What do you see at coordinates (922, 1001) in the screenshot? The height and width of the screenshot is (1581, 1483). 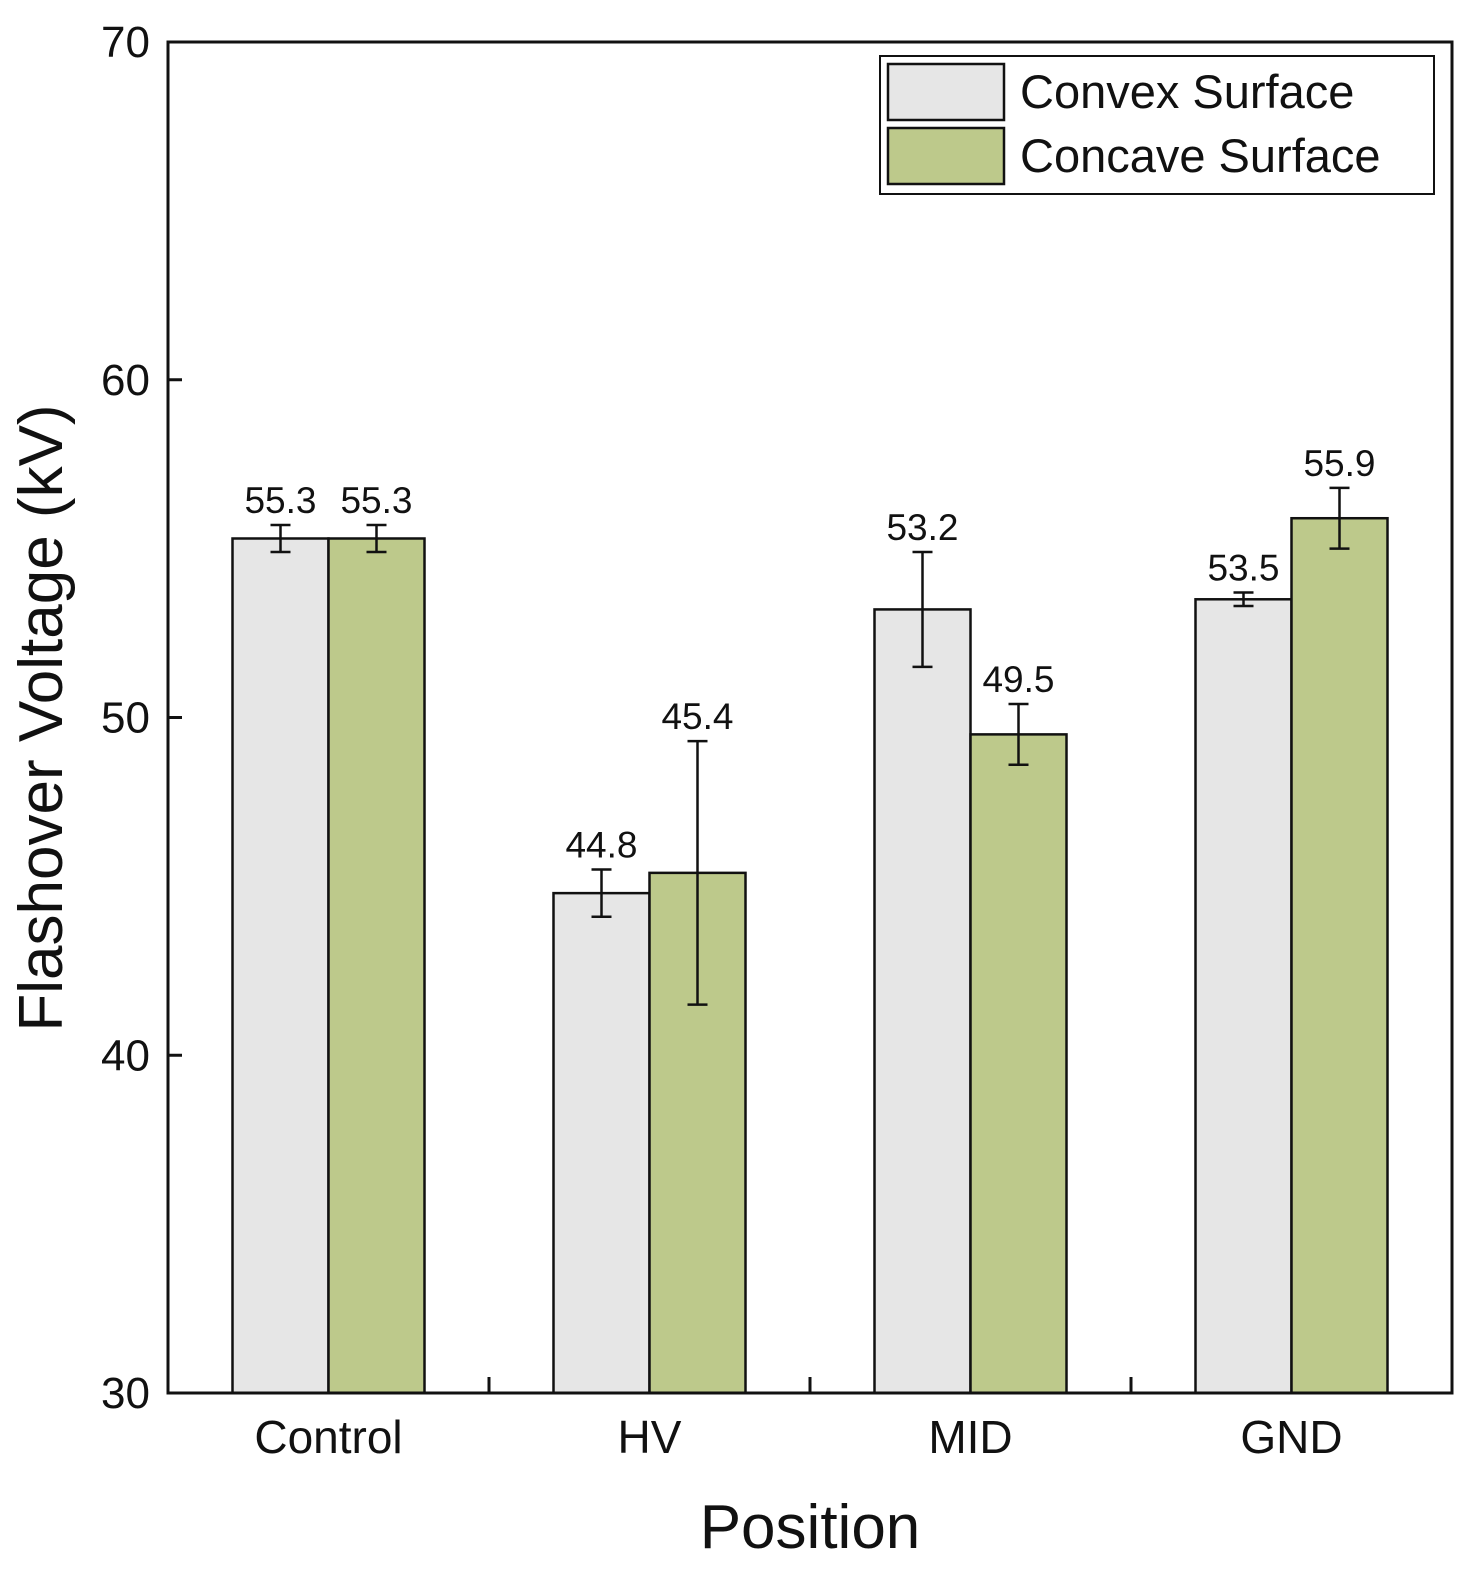 I see `bar-mid-convex` at bounding box center [922, 1001].